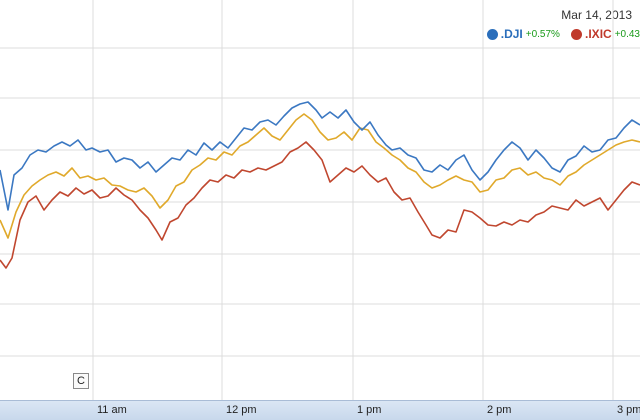  What do you see at coordinates (542, 34) in the screenshot?
I see `legend-change-dji: +0.57%` at bounding box center [542, 34].